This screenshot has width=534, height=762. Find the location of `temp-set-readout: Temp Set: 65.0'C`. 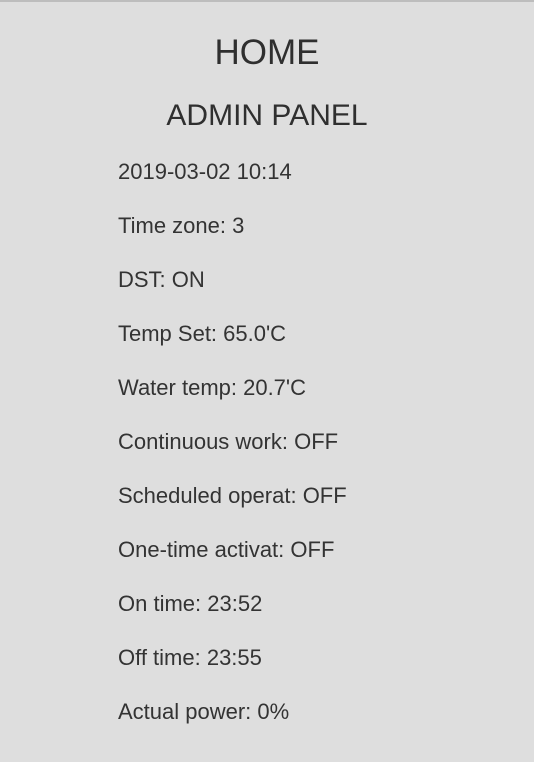

temp-set-readout: Temp Set: 65.0'C is located at coordinates (202, 333).